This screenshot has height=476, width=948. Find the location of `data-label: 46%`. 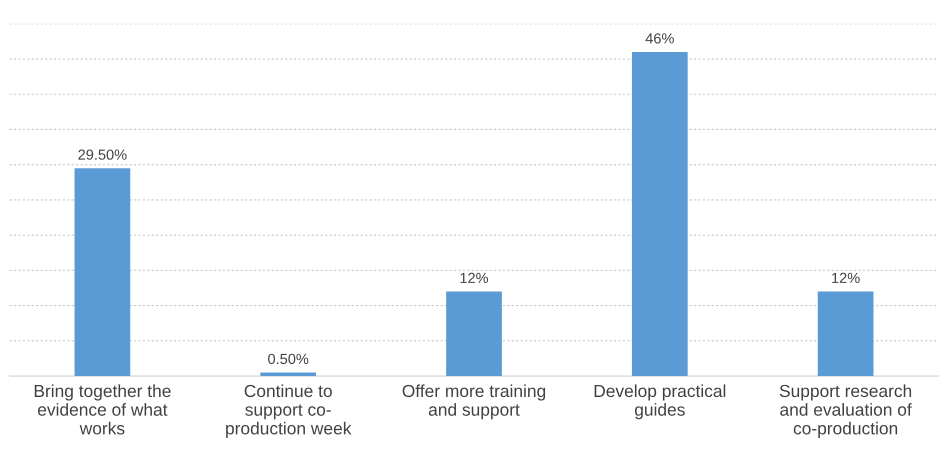

data-label: 46% is located at coordinates (660, 38).